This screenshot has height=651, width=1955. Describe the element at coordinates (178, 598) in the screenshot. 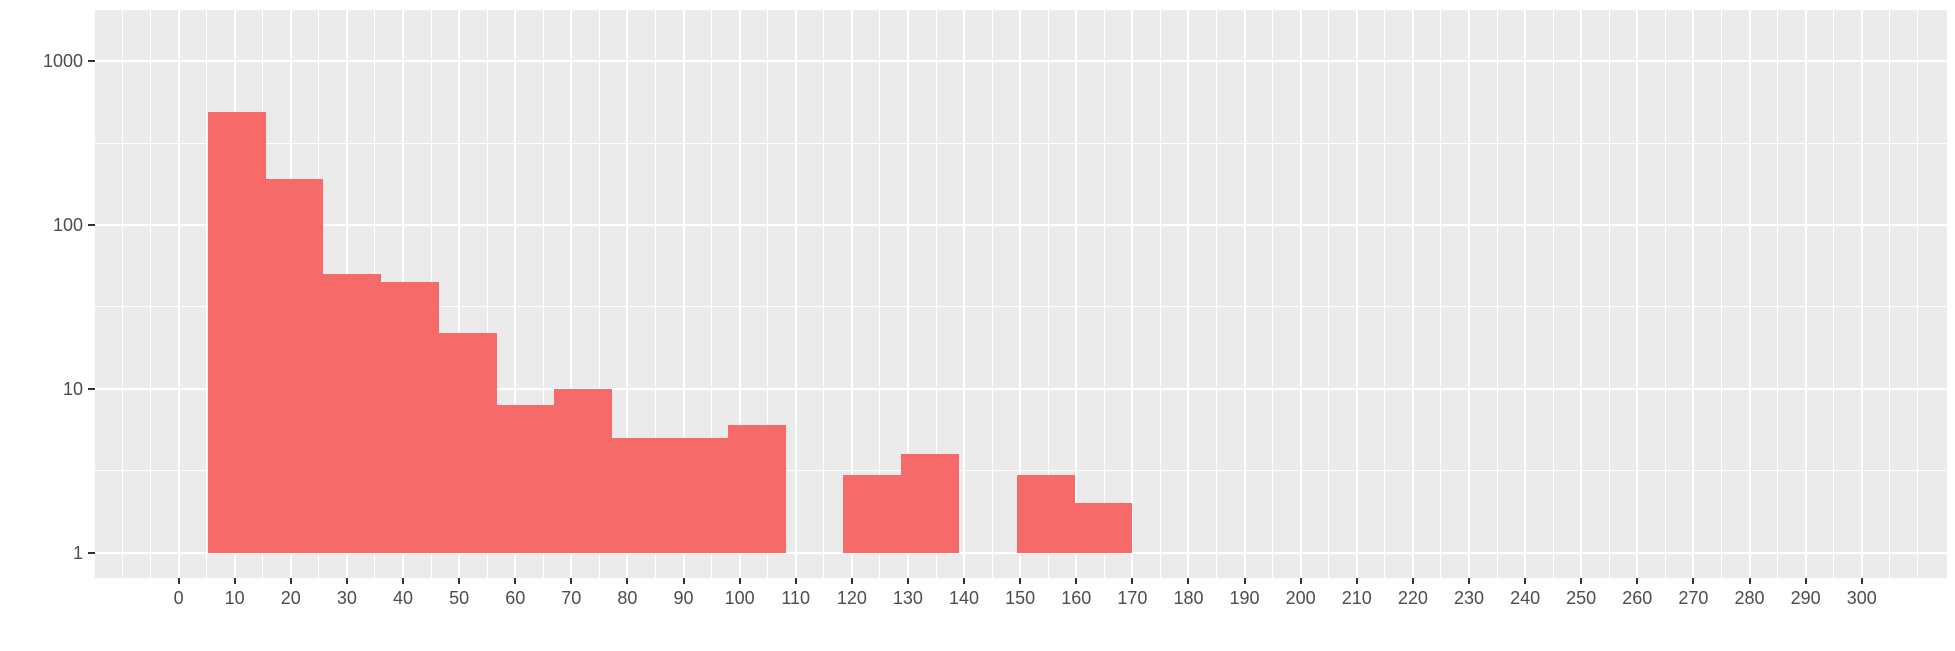

I see `x-tick-label: 0` at that location.